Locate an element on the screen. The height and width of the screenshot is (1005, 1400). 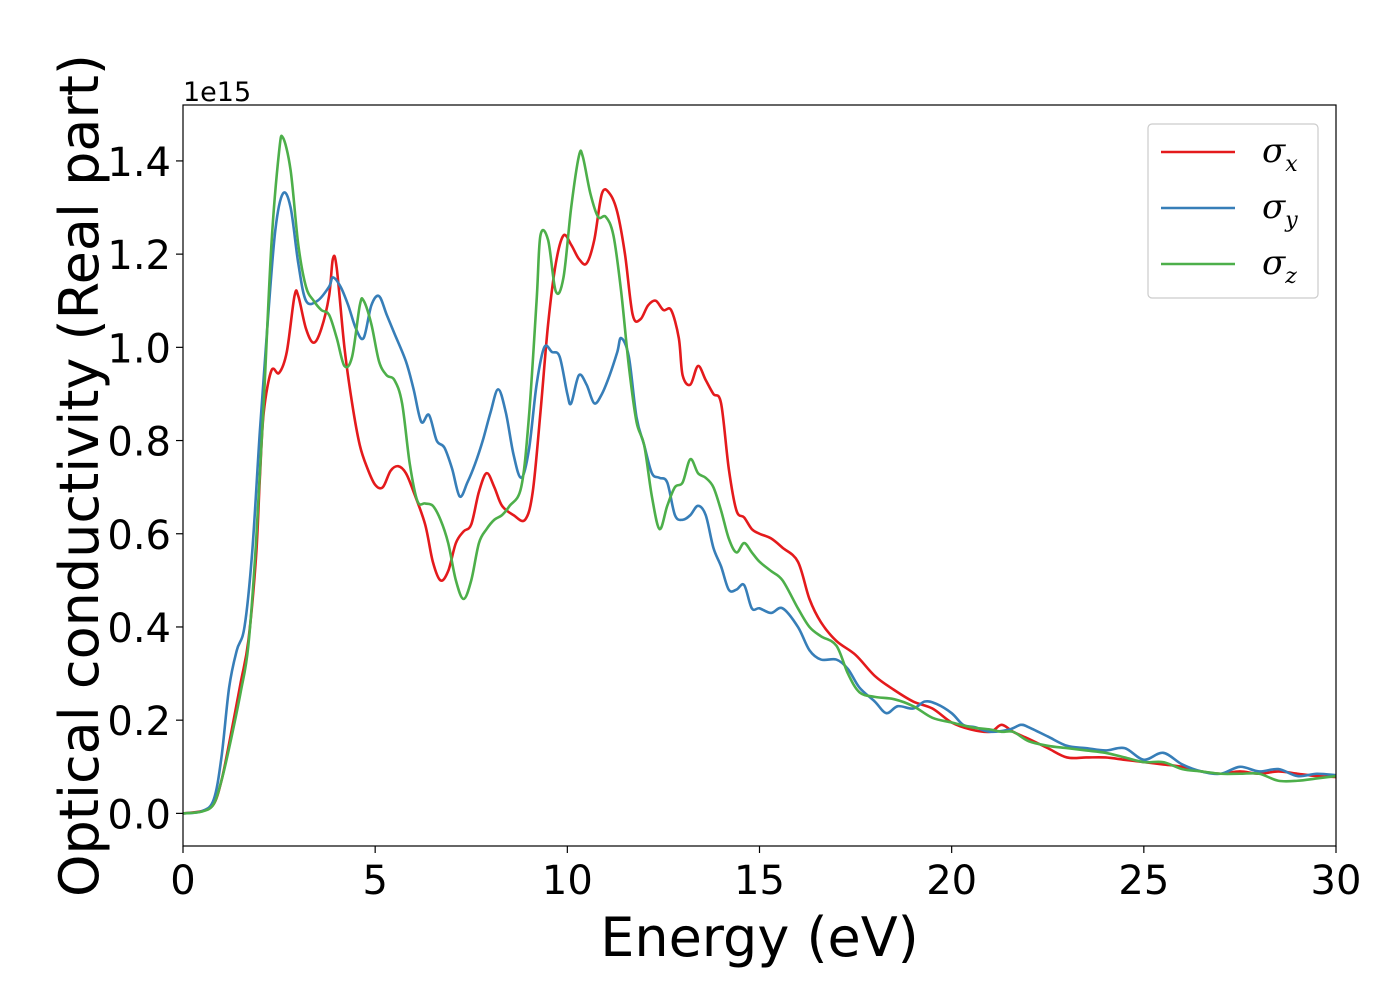
y-tick-label: 1.0 is located at coordinates (139, 349).